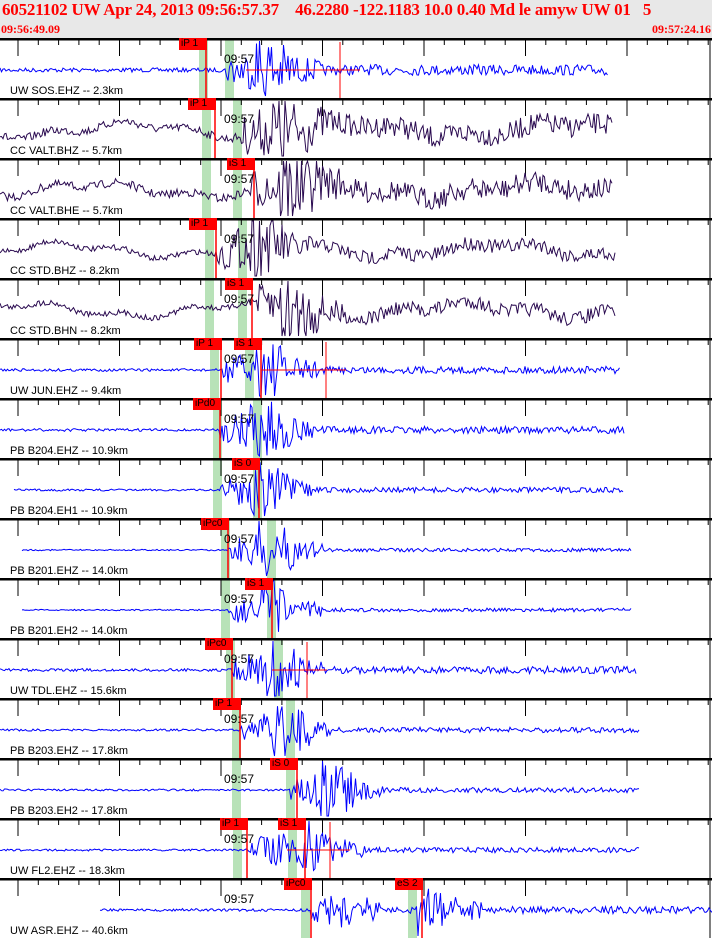 Image resolution: width=712 pixels, height=938 pixels. I want to click on trace-row: 09:57 iS 0 PB B204.EH1 -- 10.9km, so click(356, 488).